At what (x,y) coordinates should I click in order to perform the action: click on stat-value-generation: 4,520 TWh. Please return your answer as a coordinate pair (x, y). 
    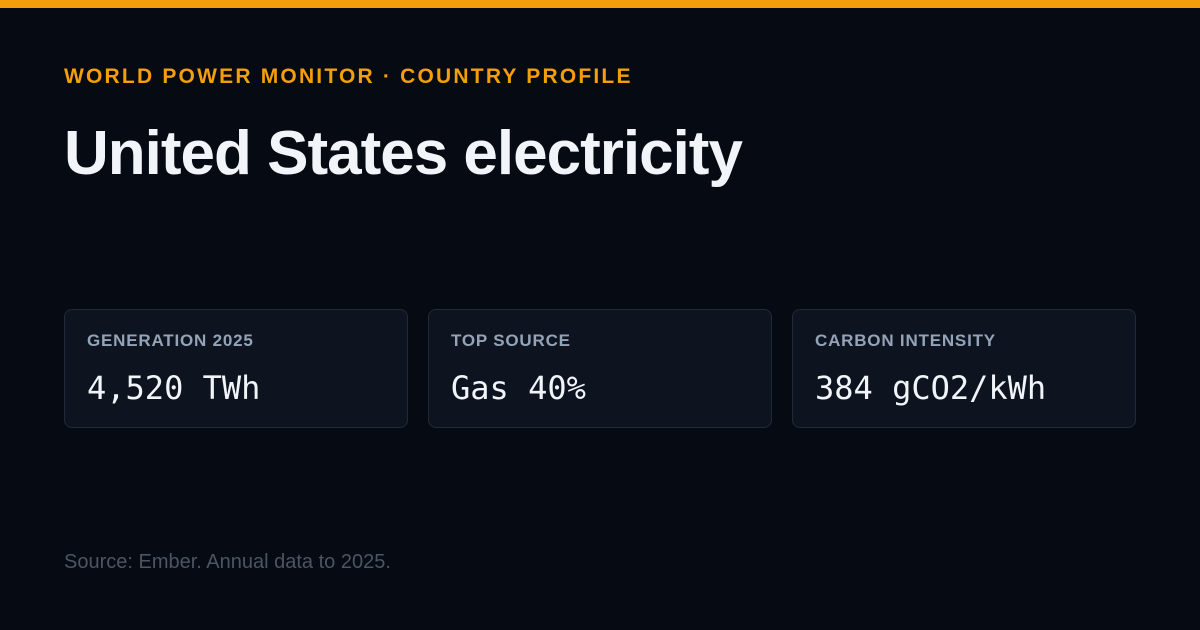
    Looking at the image, I should click on (174, 388).